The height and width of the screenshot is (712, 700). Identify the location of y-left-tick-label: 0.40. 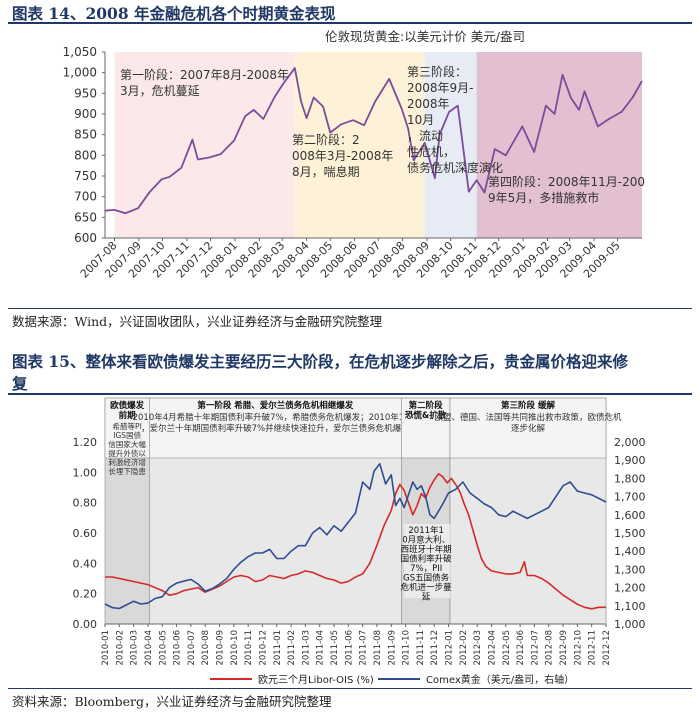
(85, 563).